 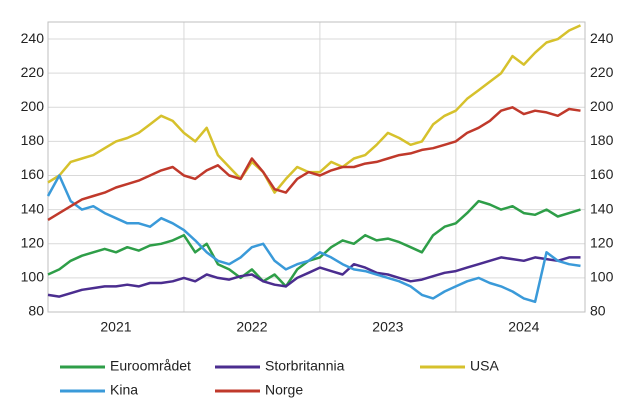 What do you see at coordinates (602, 208) in the screenshot?
I see `y2-tick-label: 140` at bounding box center [602, 208].